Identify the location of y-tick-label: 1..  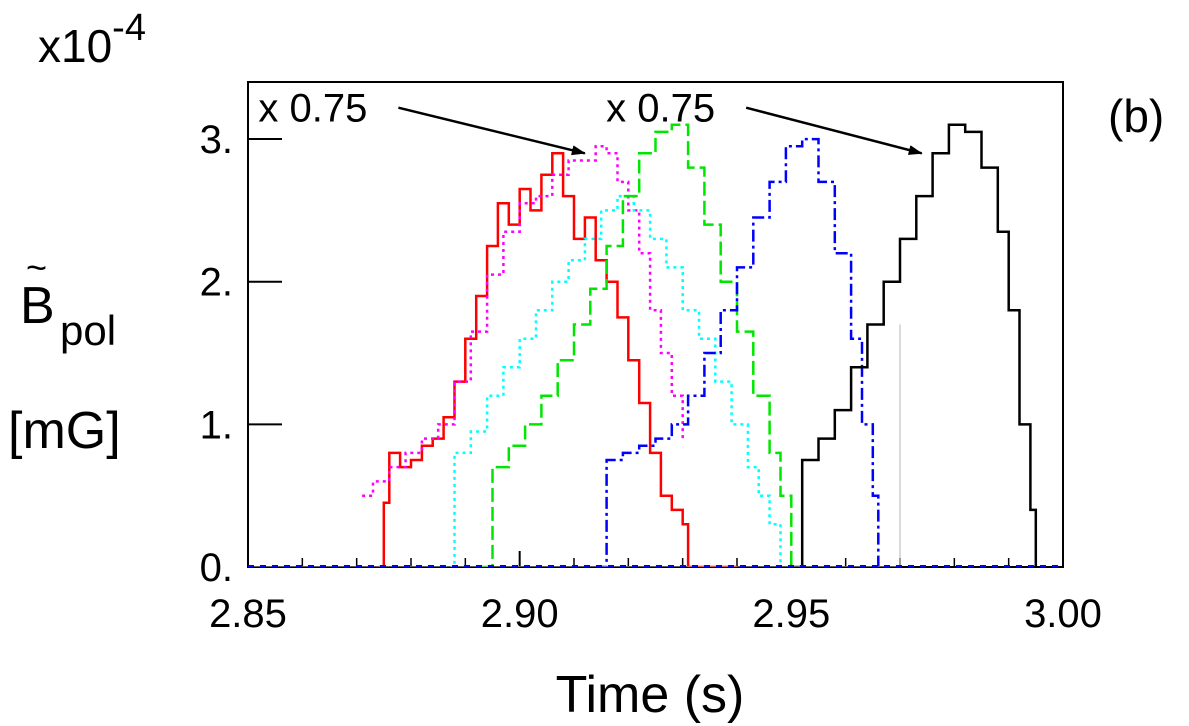
(216, 425).